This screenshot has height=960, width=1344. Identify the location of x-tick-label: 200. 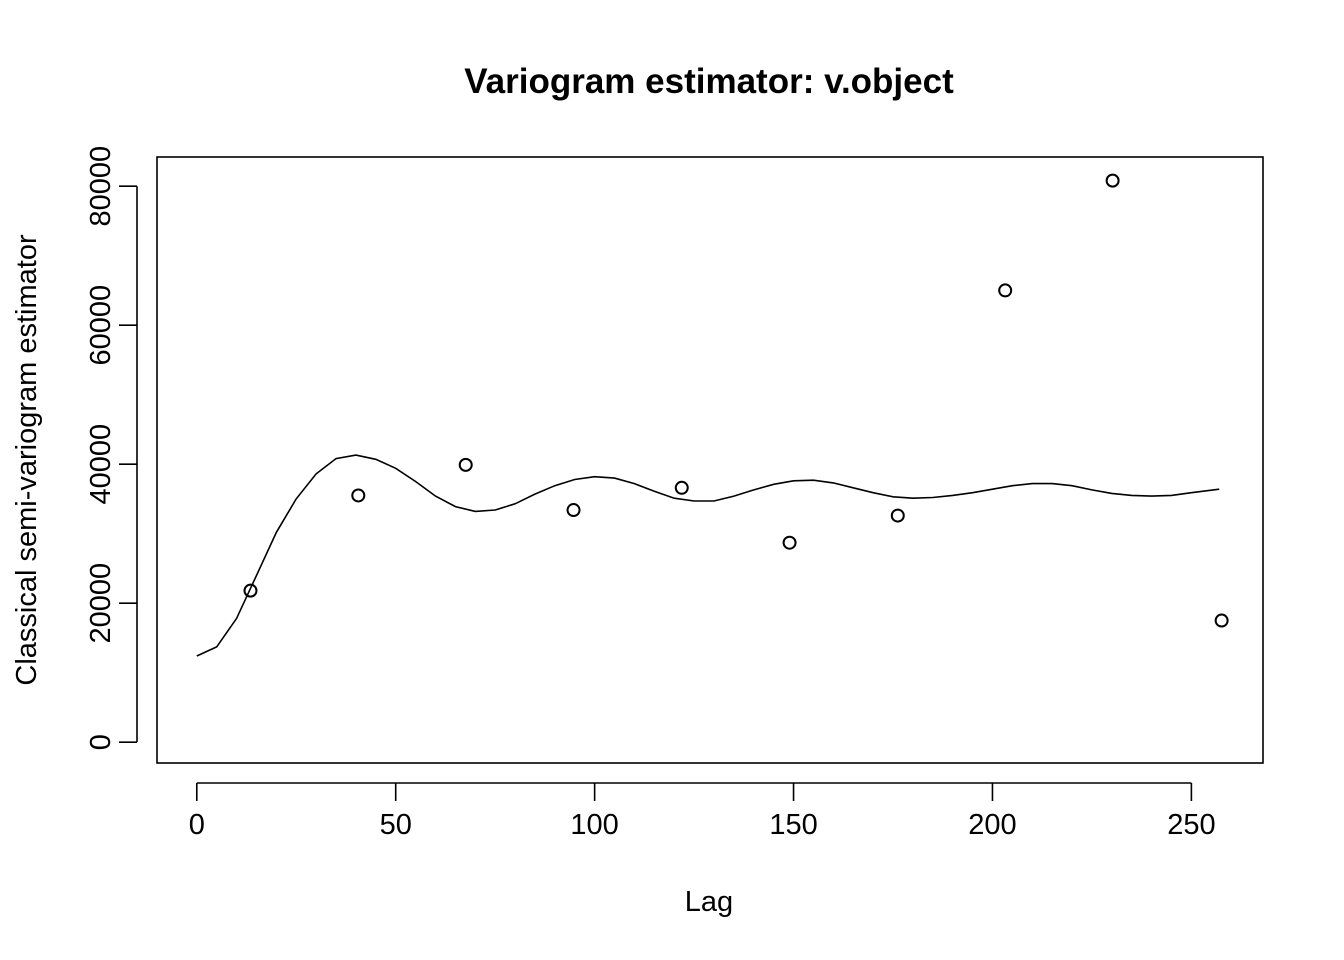
(992, 825).